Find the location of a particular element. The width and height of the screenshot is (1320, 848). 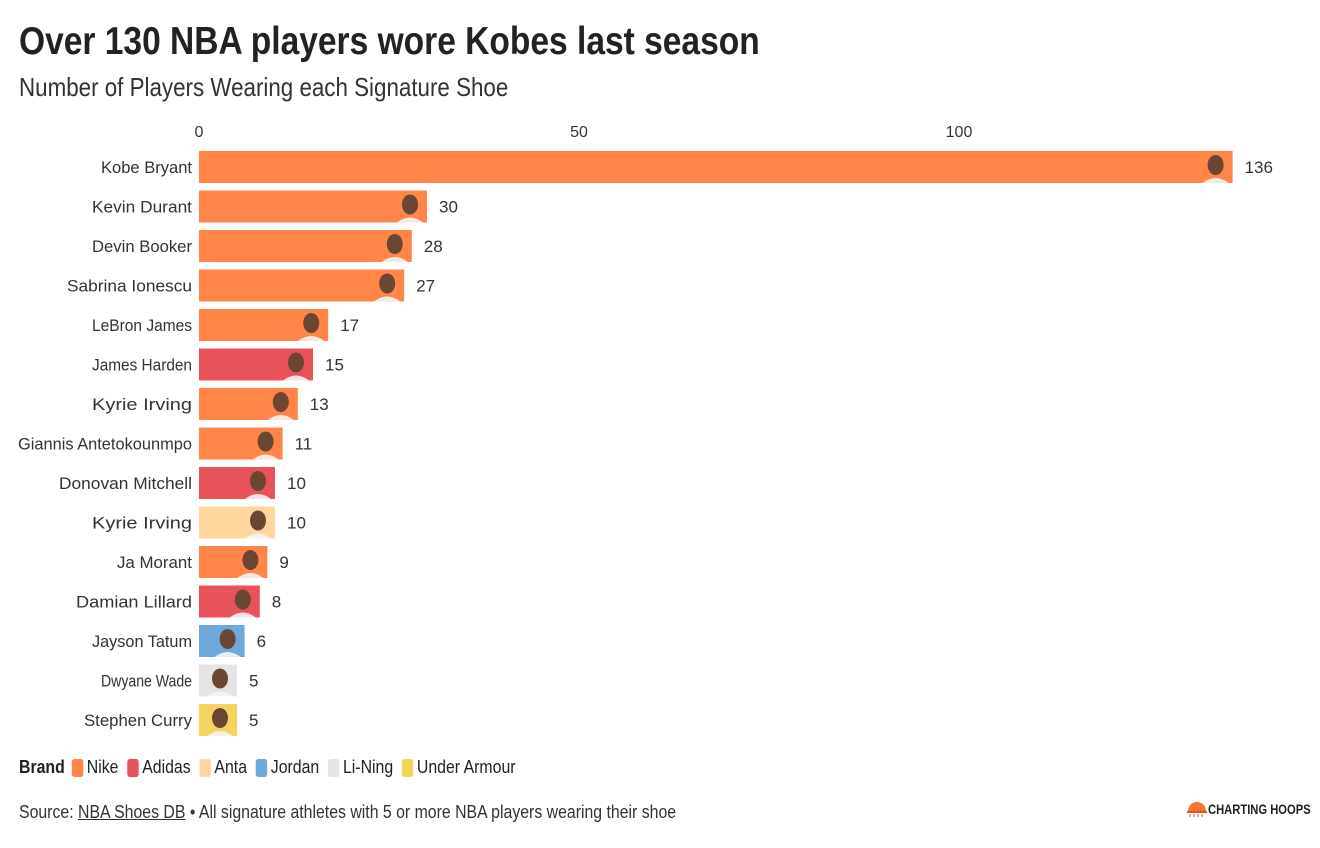

legend-label: Jordan is located at coordinates (295, 767).